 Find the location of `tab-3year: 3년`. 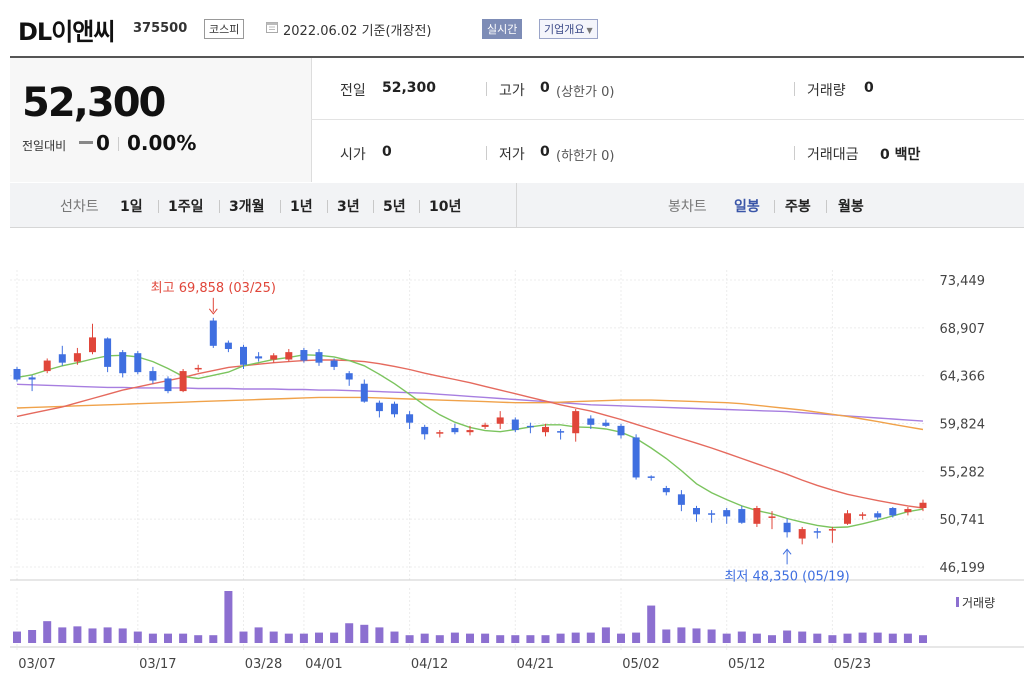

tab-3year: 3년 is located at coordinates (348, 207).